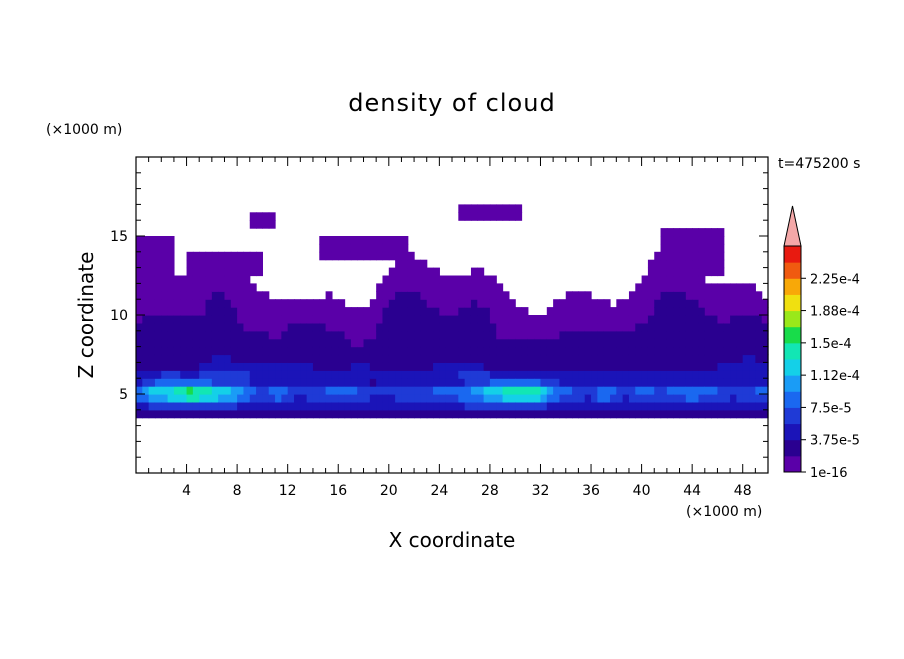  Describe the element at coordinates (835, 376) in the screenshot. I see `colorbar-label: 1.12e-4` at that location.